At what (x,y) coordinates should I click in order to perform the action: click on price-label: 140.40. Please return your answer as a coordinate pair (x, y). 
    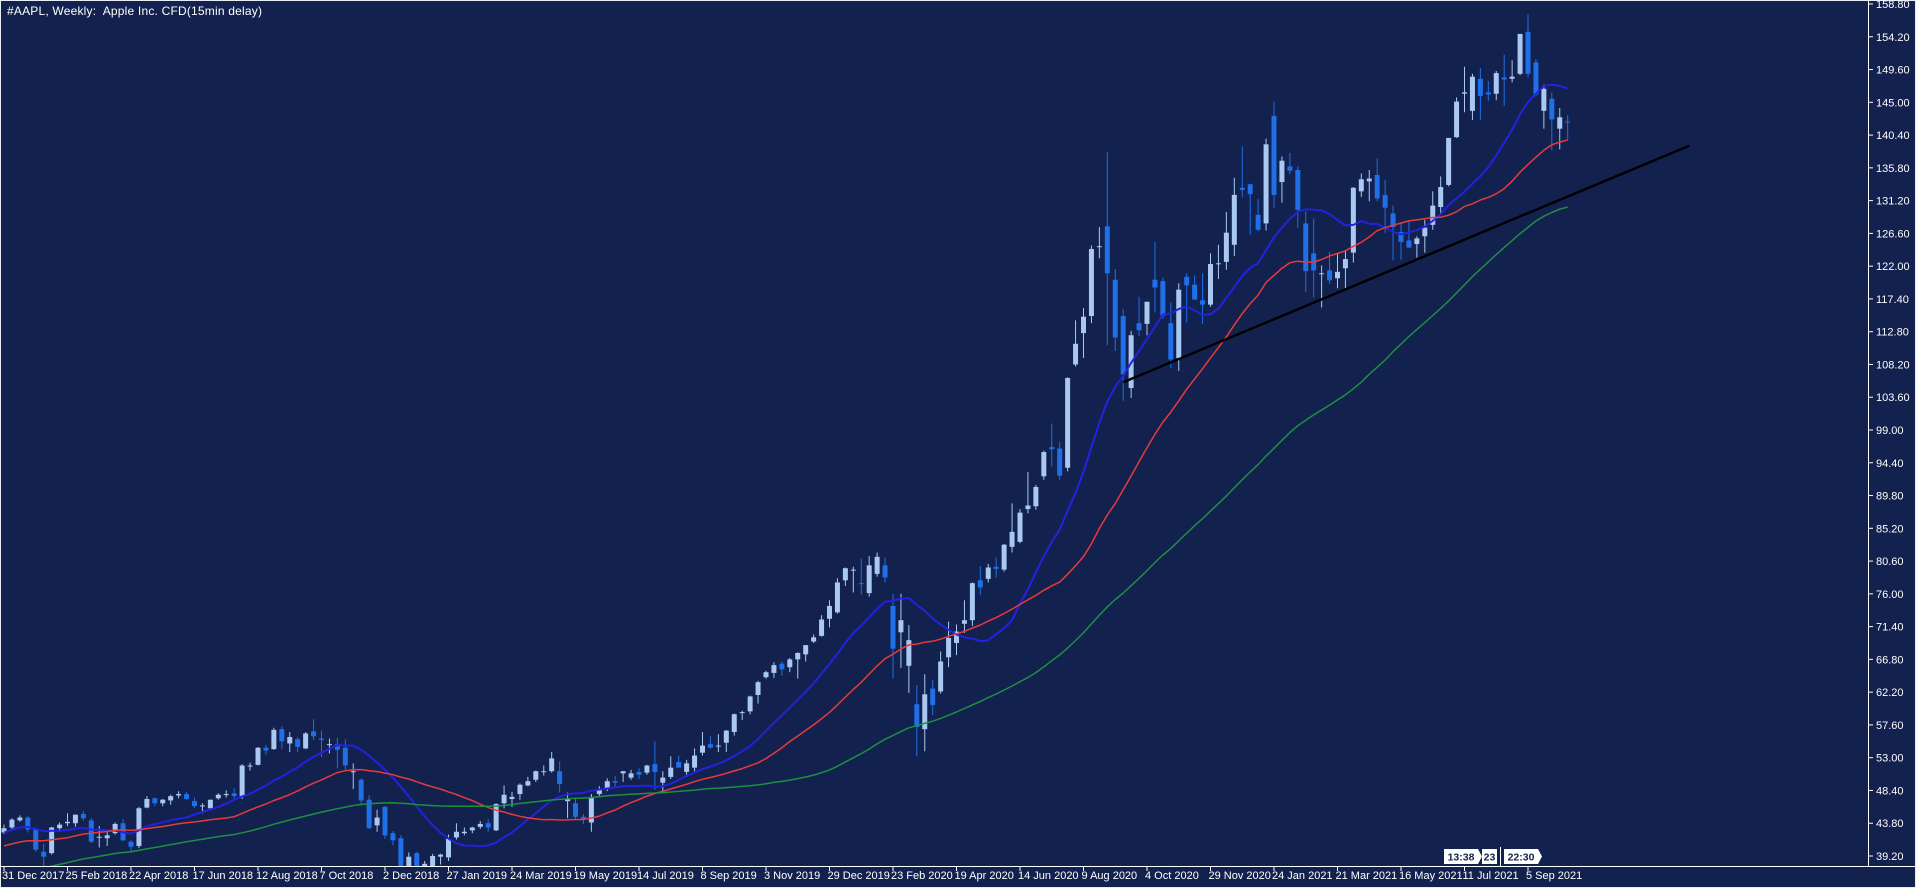
    Looking at the image, I should click on (1893, 136).